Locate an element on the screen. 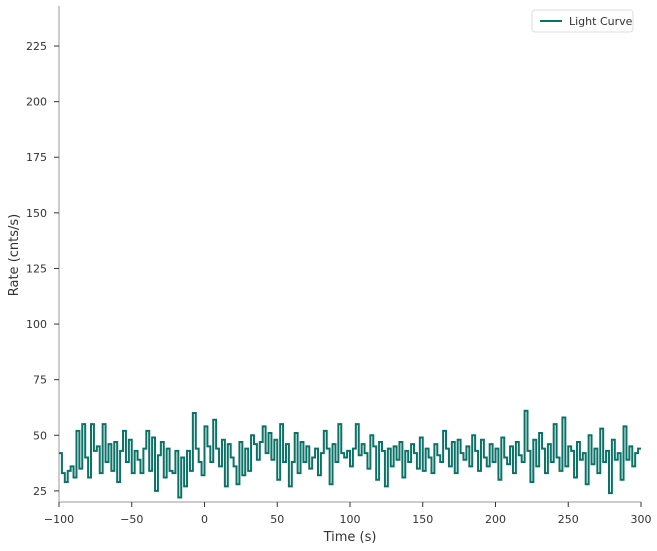 This screenshot has width=657, height=551. y-axis-label: Rate (cnts/s) is located at coordinates (14, 255).